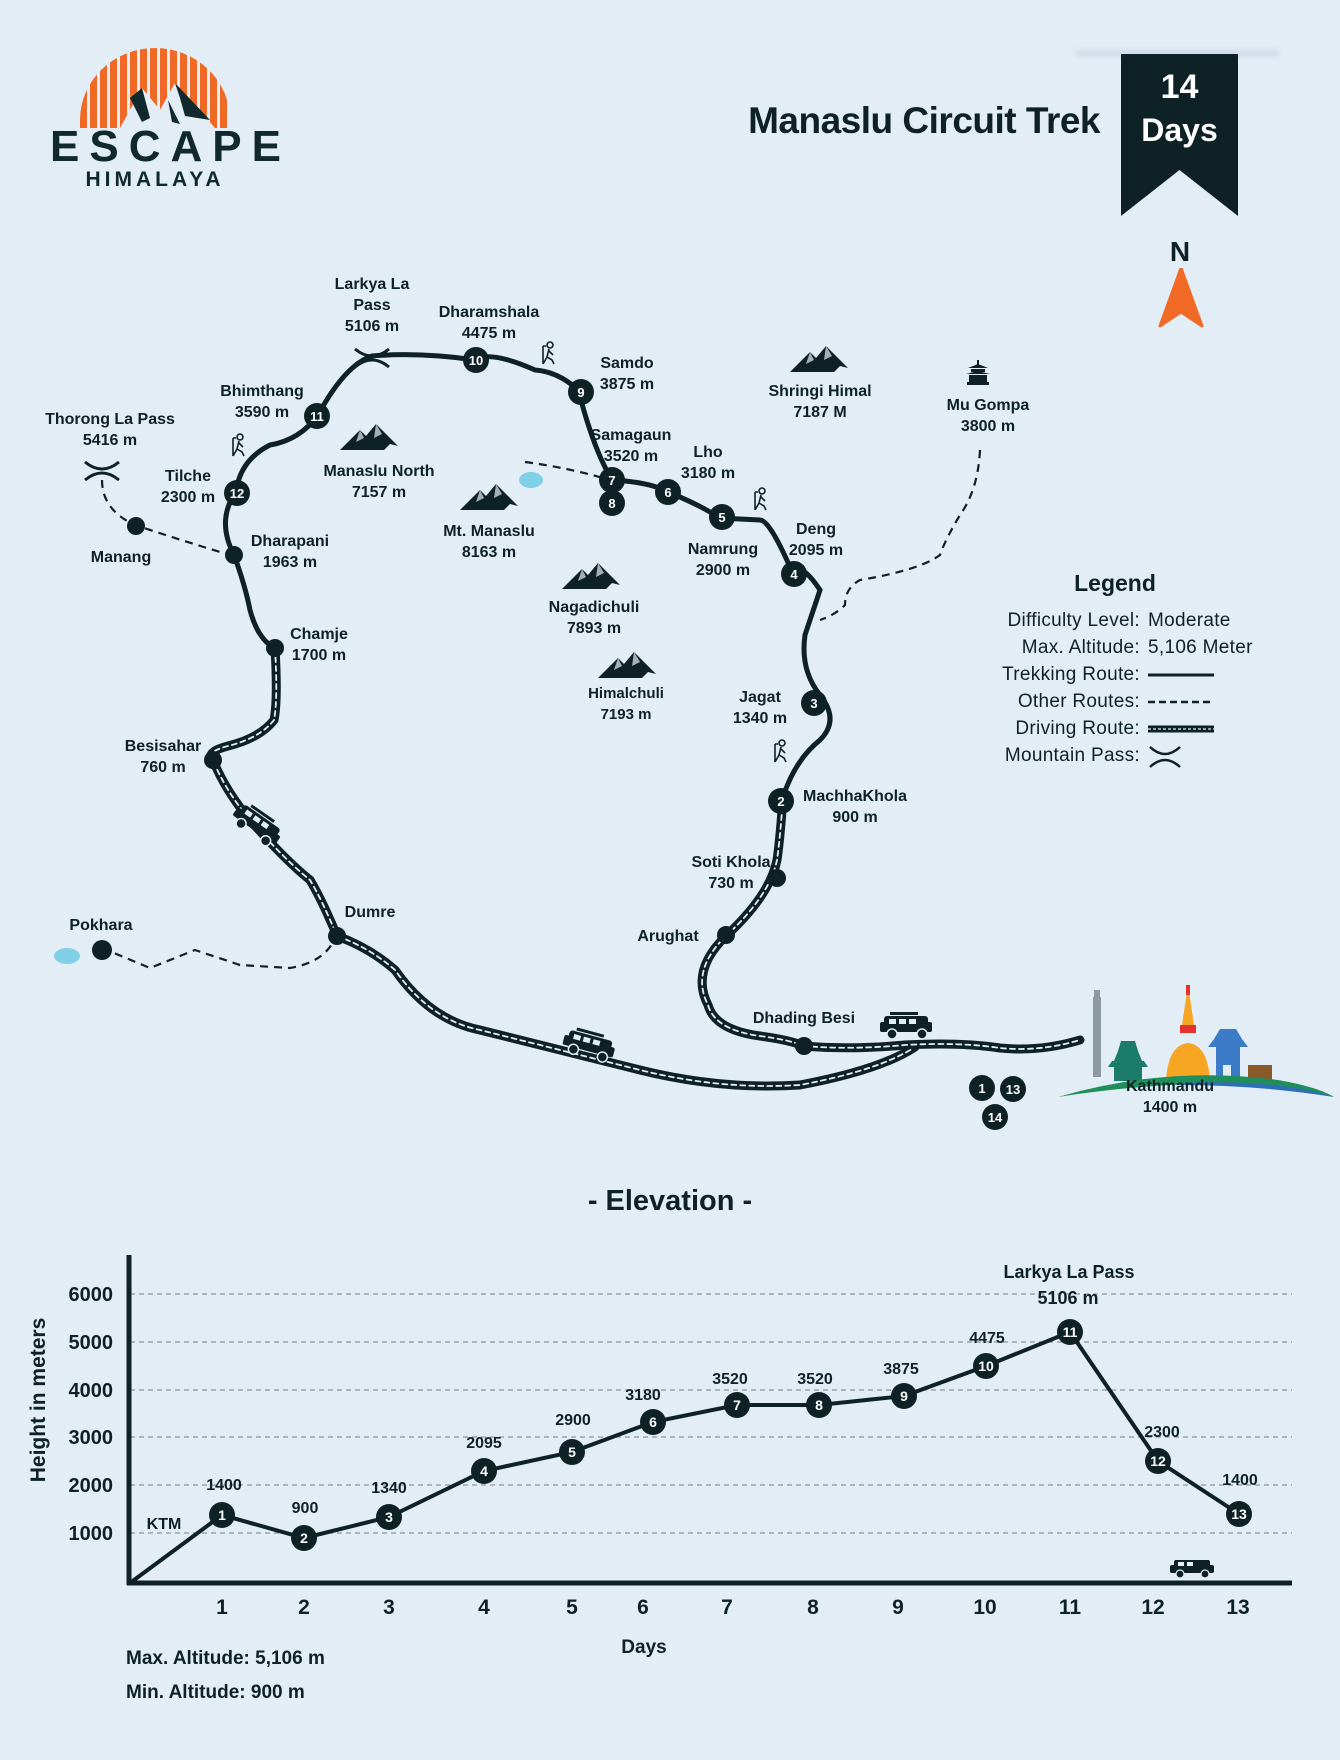  I want to click on svg-text: 6, so click(643, 1607).